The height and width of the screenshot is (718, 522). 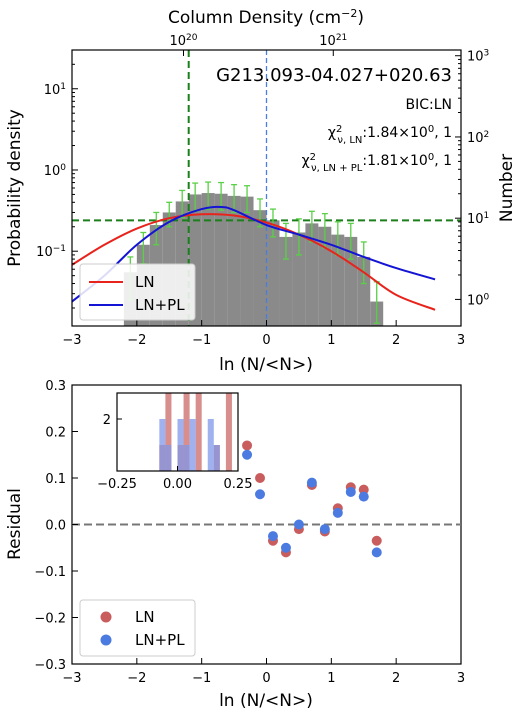 I want to click on bottom-legend-ln-label: LN, so click(x=145, y=617).